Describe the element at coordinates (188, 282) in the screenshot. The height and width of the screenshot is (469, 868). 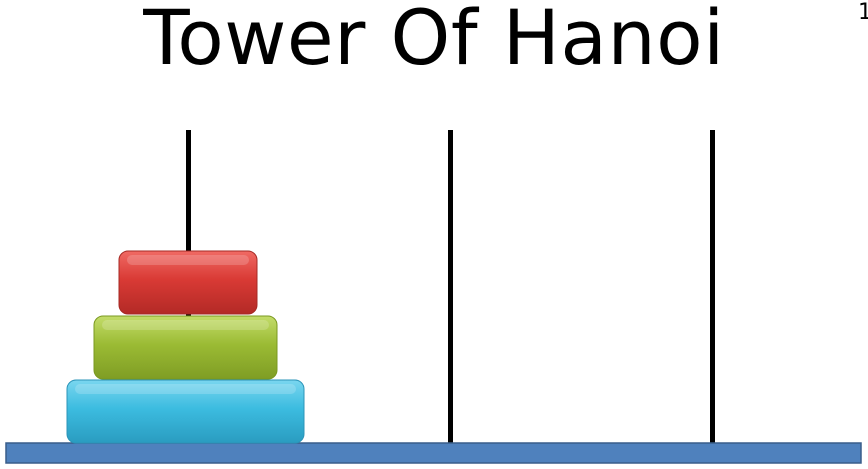
I see `disk-small` at that location.